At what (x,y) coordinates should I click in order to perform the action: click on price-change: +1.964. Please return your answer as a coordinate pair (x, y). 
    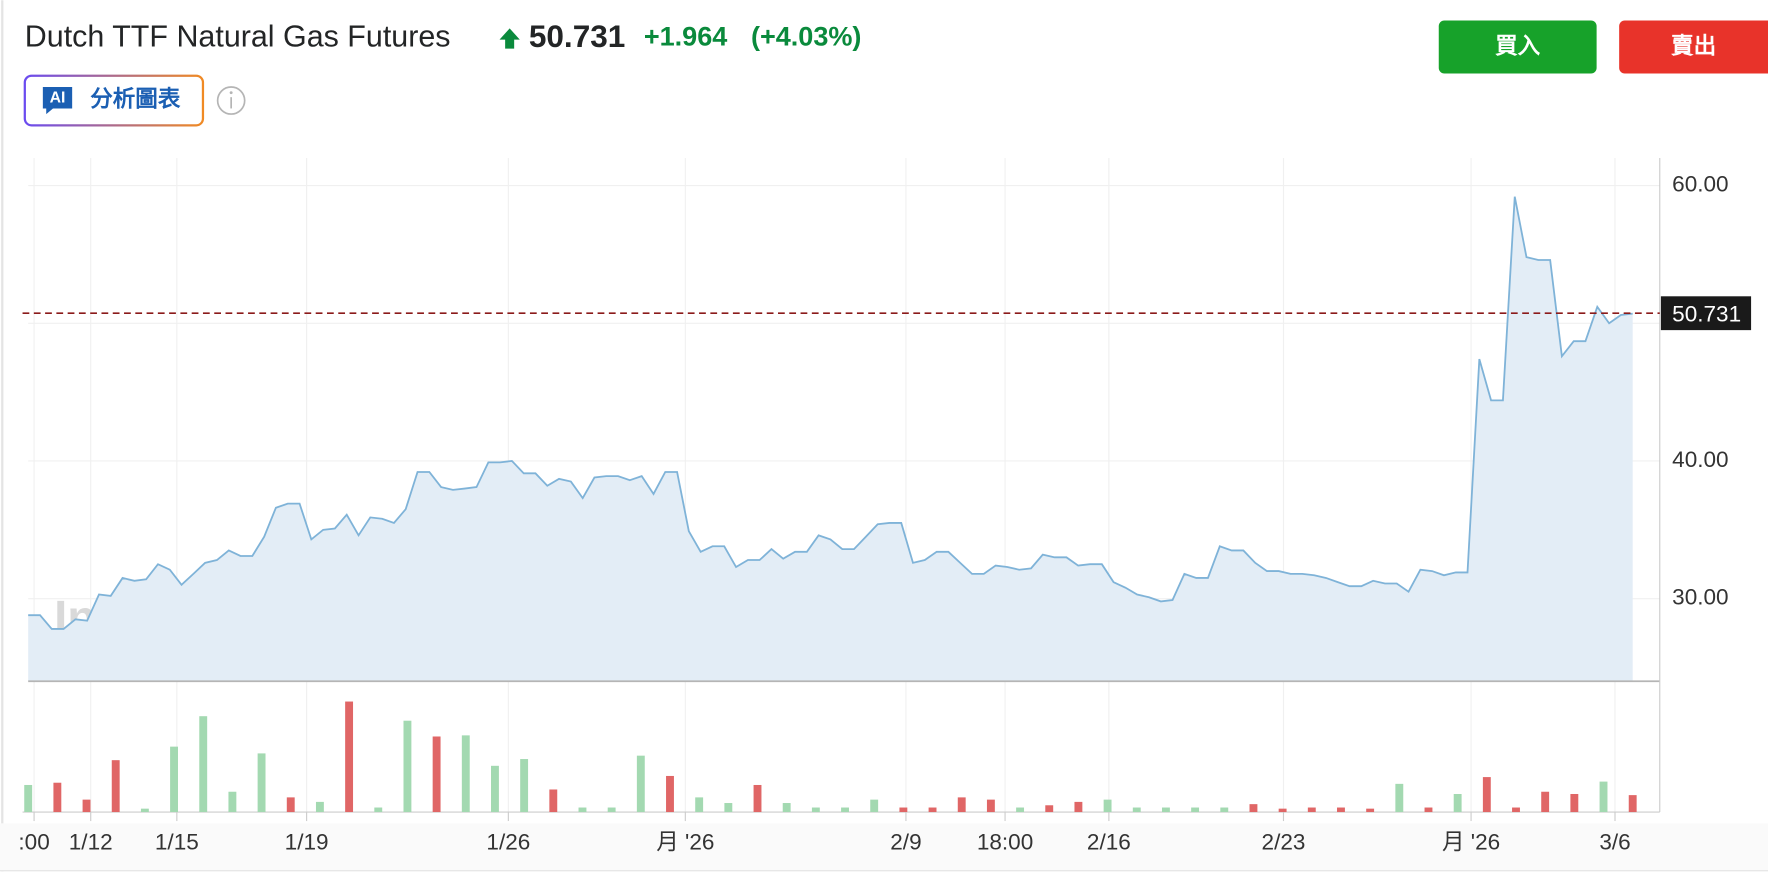
    Looking at the image, I should click on (685, 37).